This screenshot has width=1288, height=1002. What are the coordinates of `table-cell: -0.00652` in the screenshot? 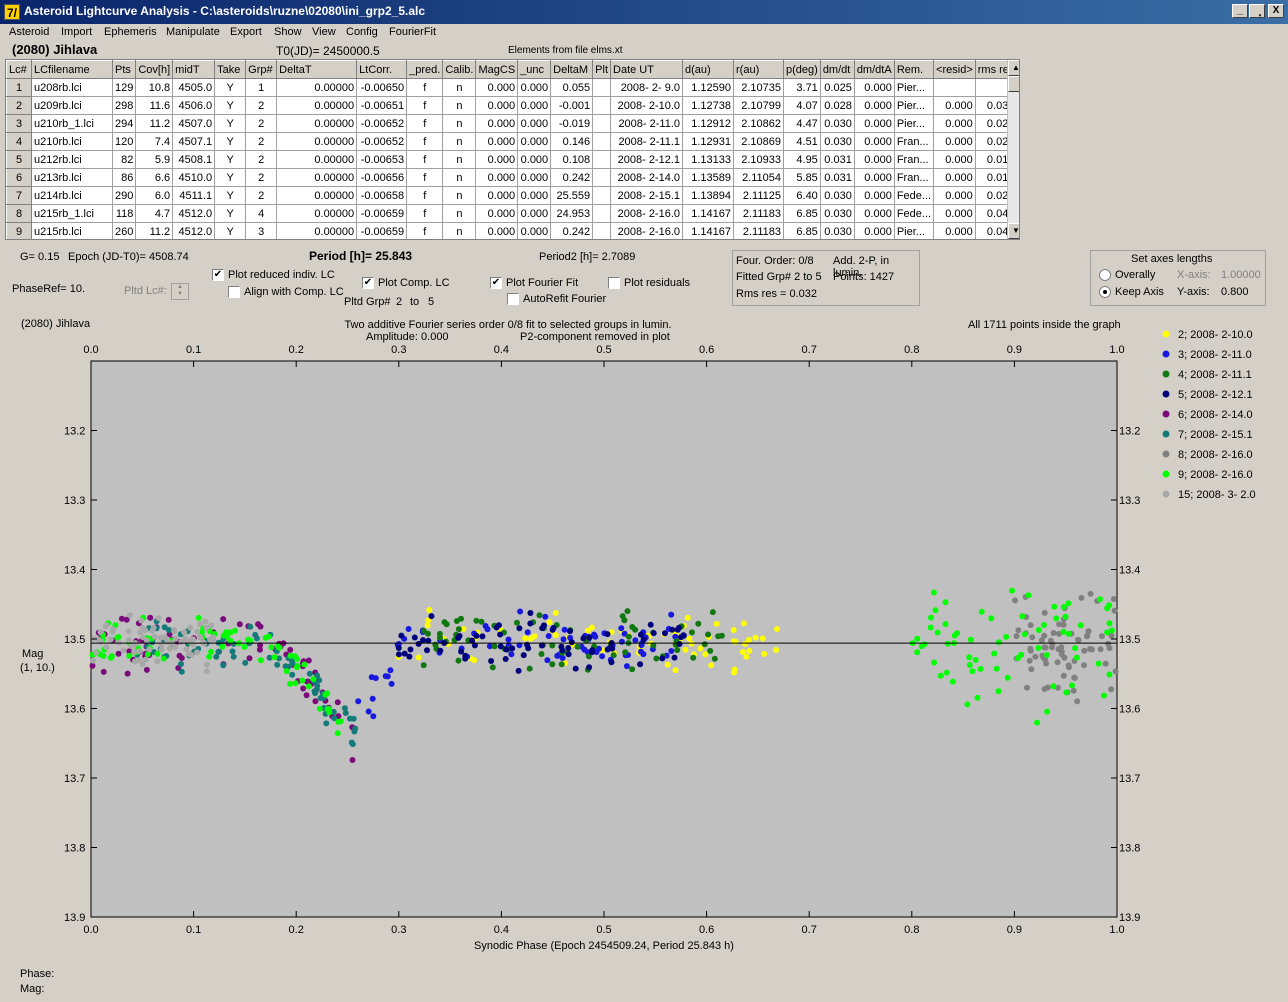 It's located at (382, 123).